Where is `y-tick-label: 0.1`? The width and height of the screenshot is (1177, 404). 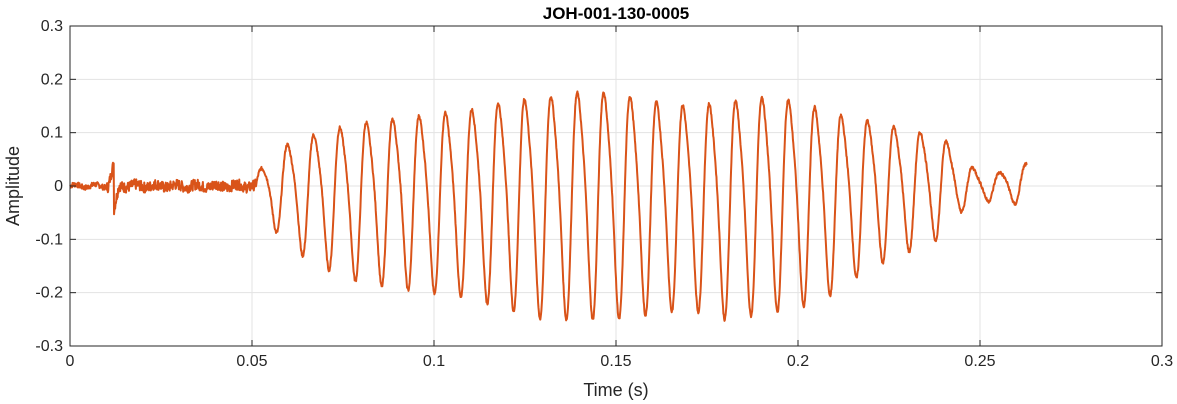 y-tick-label: 0.1 is located at coordinates (52, 133).